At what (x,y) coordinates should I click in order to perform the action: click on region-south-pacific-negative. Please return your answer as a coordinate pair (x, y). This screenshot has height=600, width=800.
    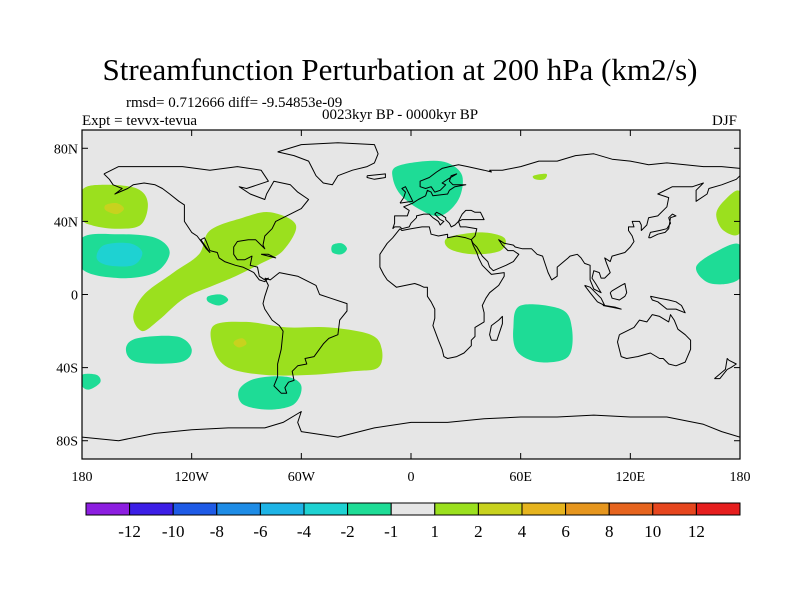
    Looking at the image, I should click on (158, 349).